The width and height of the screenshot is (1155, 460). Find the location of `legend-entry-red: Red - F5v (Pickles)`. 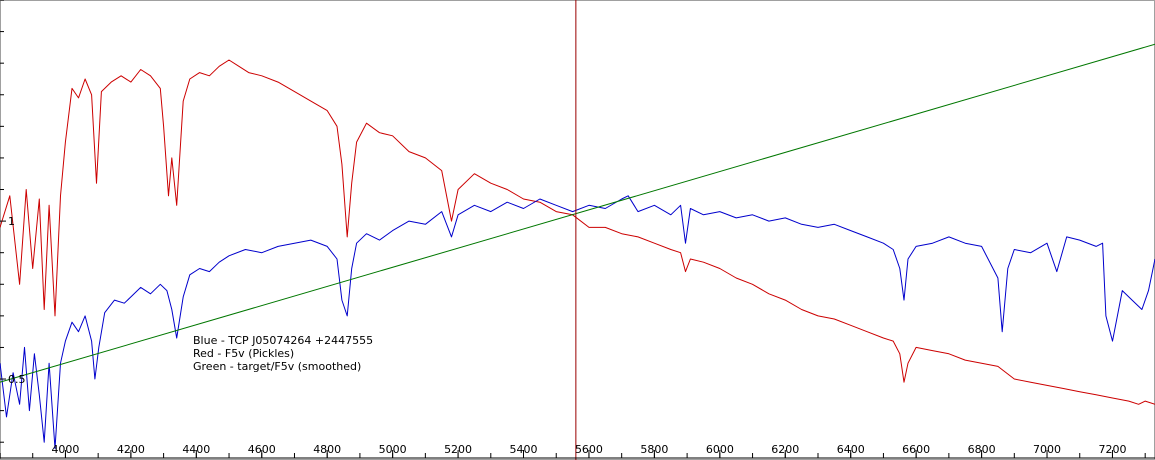

legend-entry-red: Red - F5v (Pickles) is located at coordinates (243, 353).